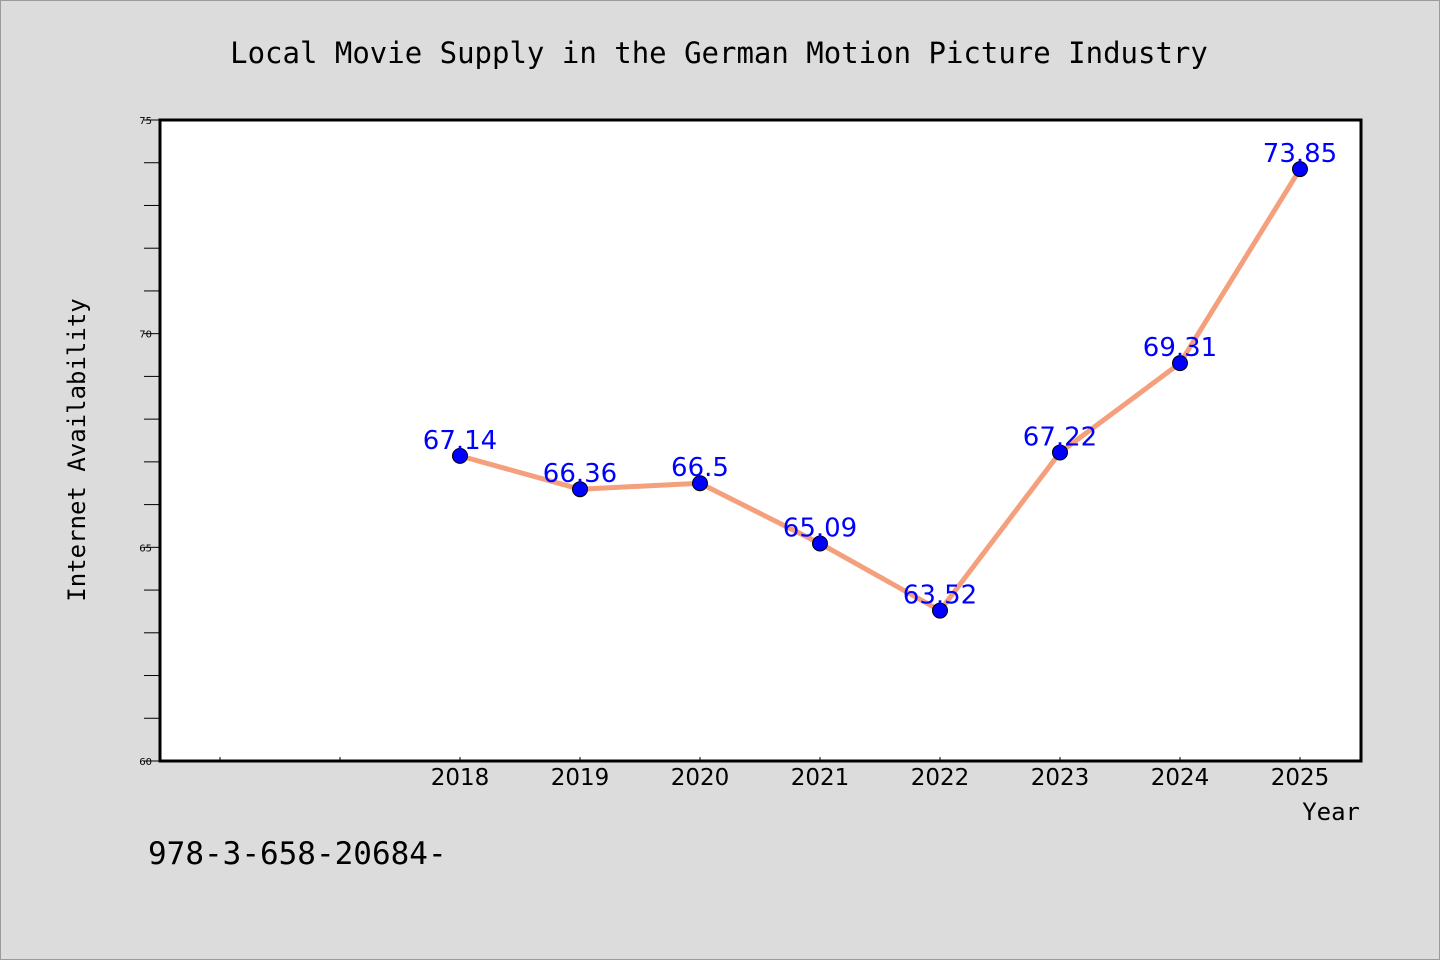 This screenshot has width=1440, height=960. What do you see at coordinates (820, 528) in the screenshot?
I see `data-label: 65.09` at bounding box center [820, 528].